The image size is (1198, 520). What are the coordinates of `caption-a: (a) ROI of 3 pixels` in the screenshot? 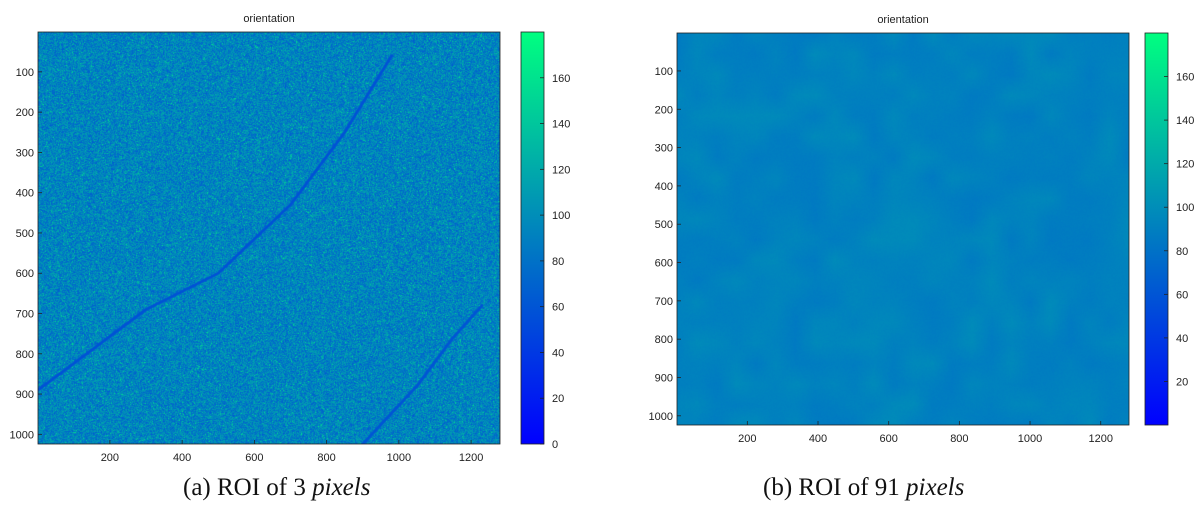 It's located at (276, 488).